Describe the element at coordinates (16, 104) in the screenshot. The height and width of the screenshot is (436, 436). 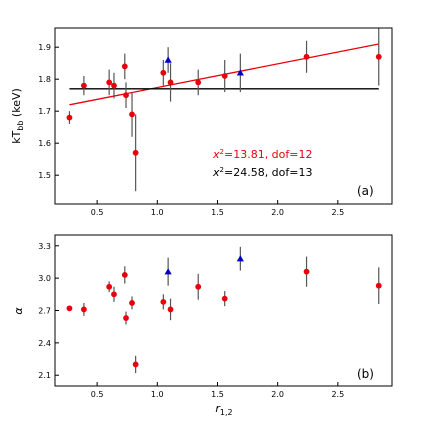
I see `panel-a-ylabel-unit: (keV)` at that location.